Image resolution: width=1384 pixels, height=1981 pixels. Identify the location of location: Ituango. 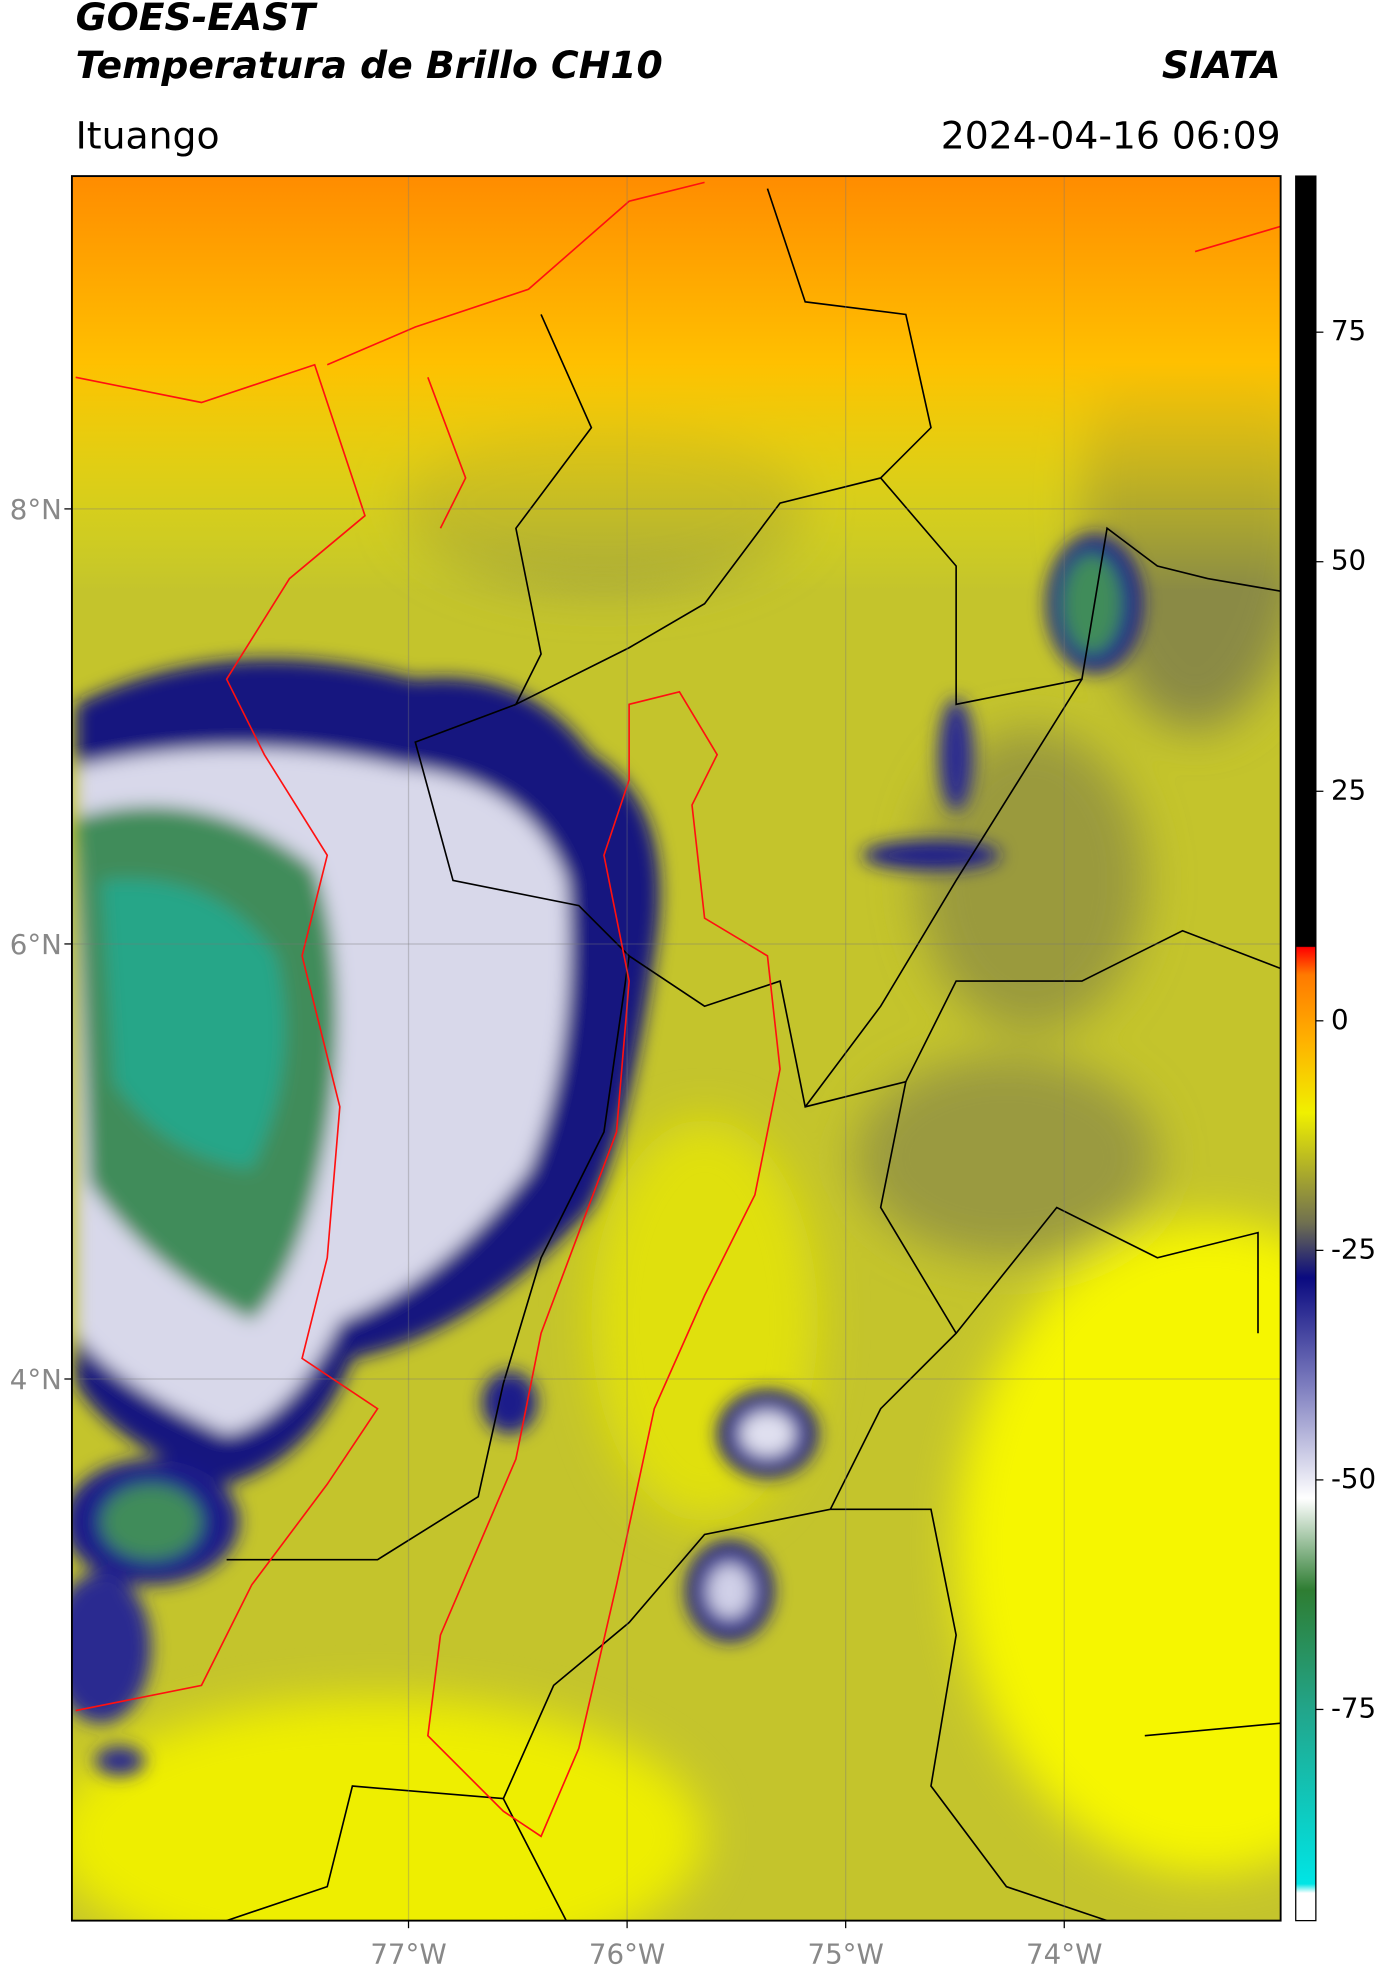
(148, 135).